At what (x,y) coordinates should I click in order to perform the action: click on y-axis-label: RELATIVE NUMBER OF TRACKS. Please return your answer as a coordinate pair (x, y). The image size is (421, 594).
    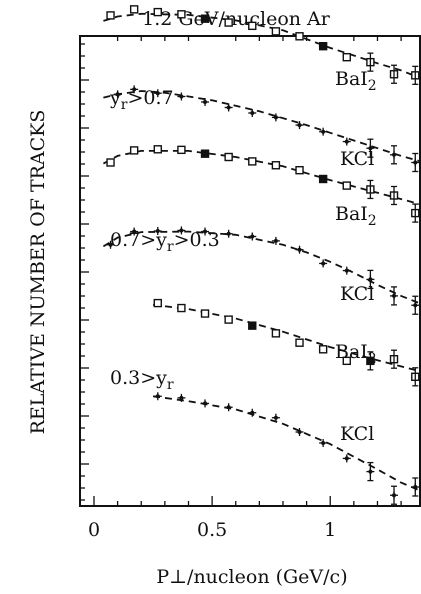
    Looking at the image, I should click on (38, 272).